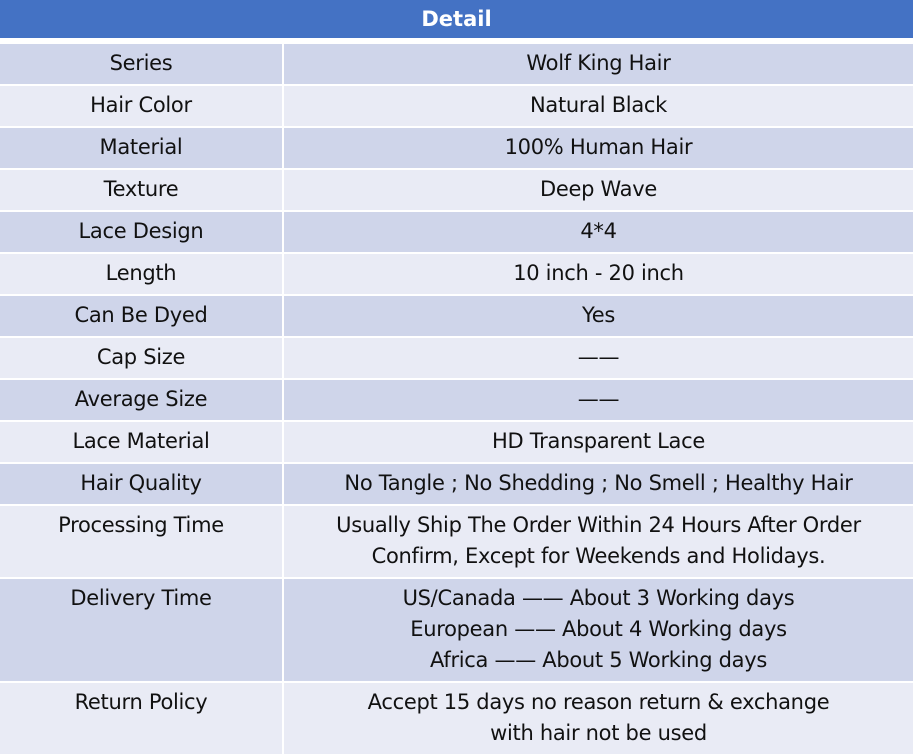 This screenshot has width=913, height=756. I want to click on table-row: Length 10 inch - 20 inch, so click(456, 274).